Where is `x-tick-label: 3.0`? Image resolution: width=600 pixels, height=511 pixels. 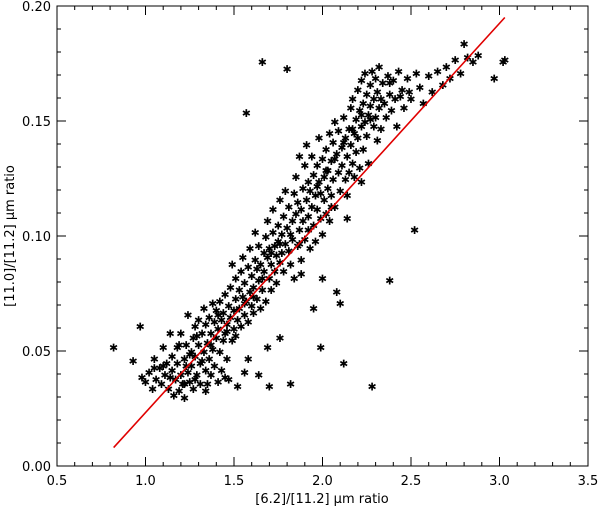
x-tick-label: 3.0 is located at coordinates (499, 481).